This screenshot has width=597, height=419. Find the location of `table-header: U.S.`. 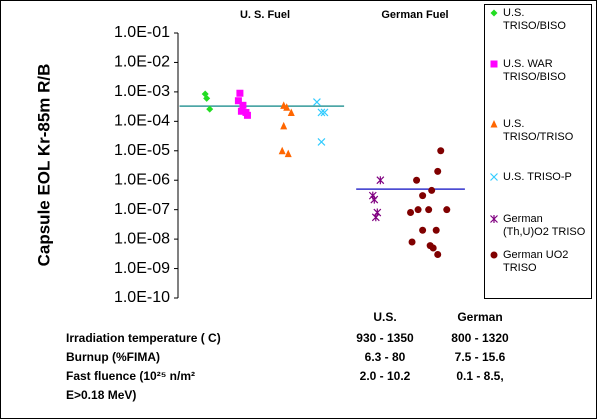

table-header: U.S. is located at coordinates (384, 317).